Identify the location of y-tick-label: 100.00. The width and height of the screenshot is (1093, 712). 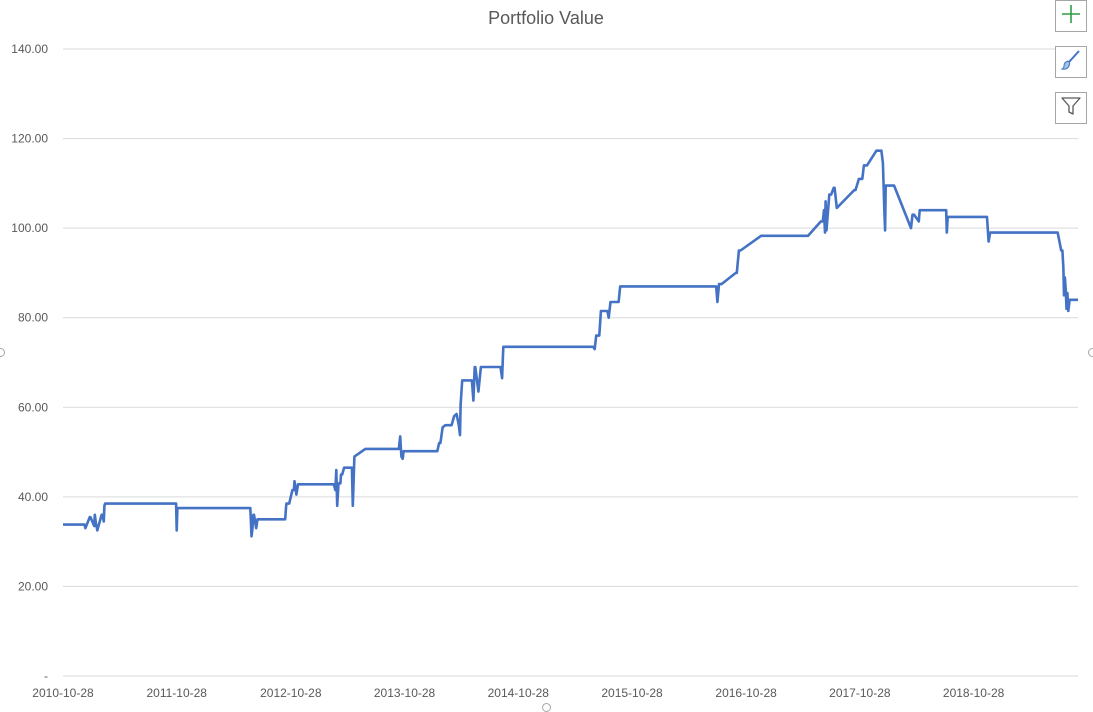
(29, 228).